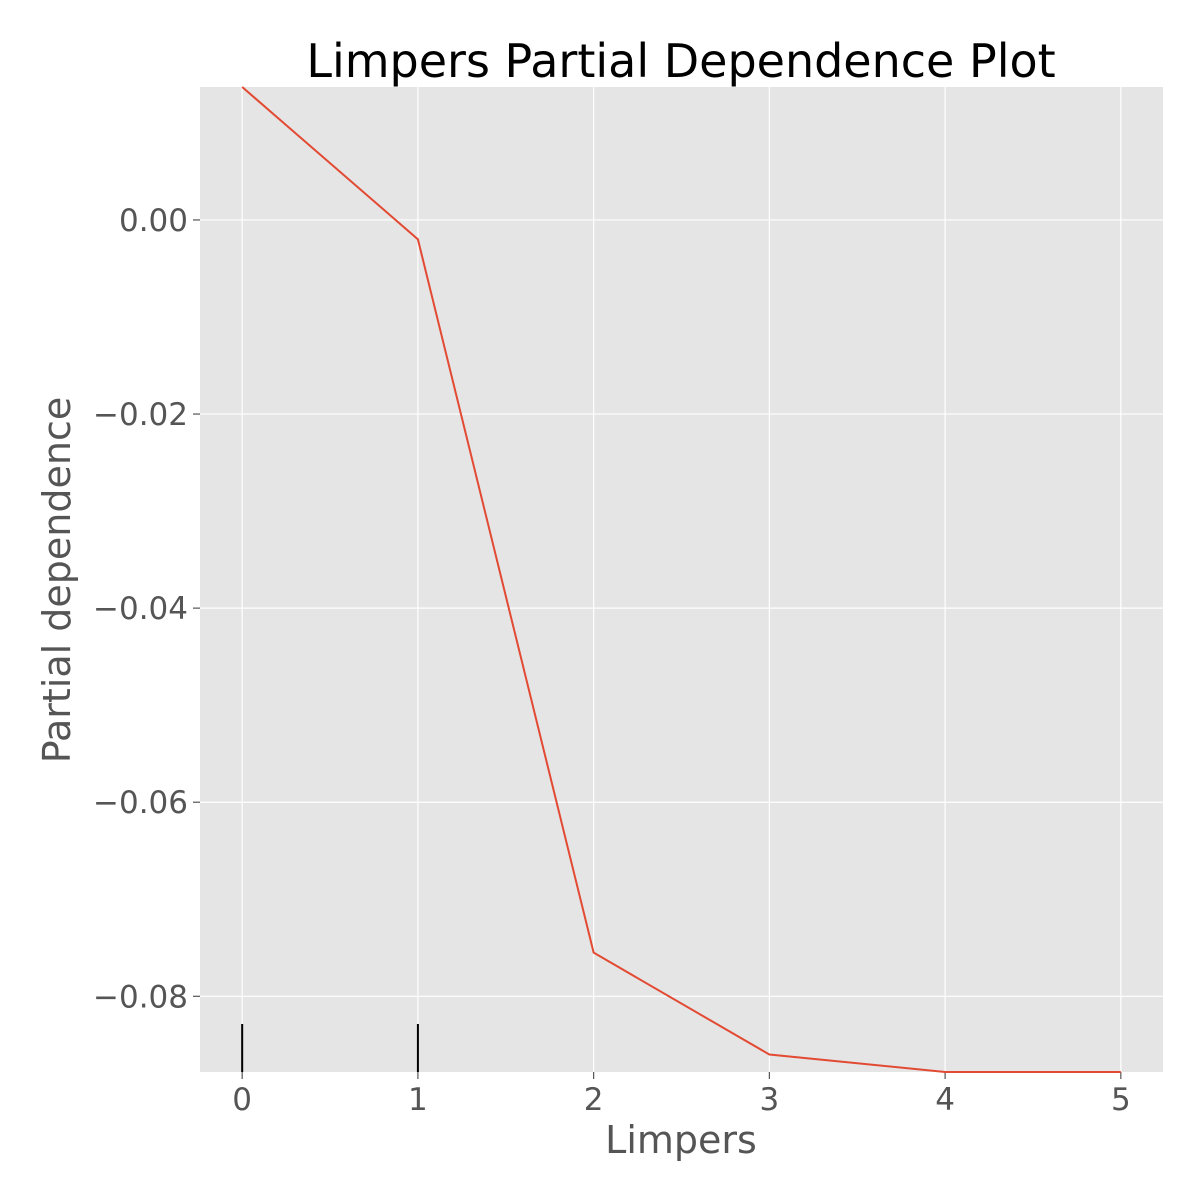  What do you see at coordinates (594, 1100) in the screenshot?
I see `x-tick-label: 2` at bounding box center [594, 1100].